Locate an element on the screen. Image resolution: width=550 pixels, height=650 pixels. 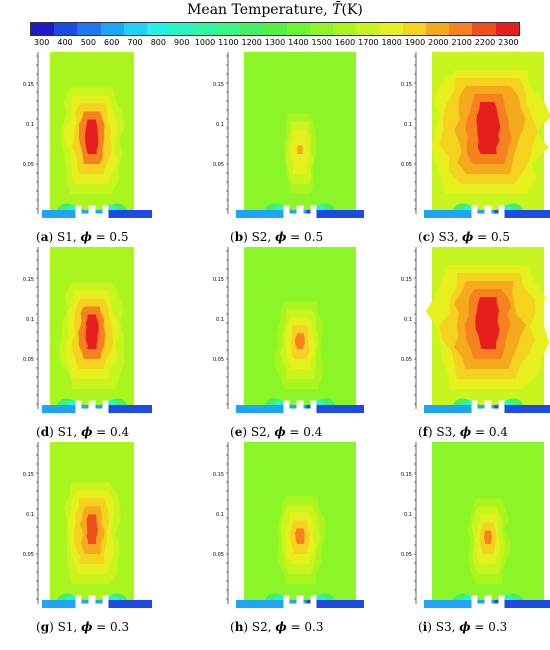
colorbar-tick-label: 400 is located at coordinates (65, 42).